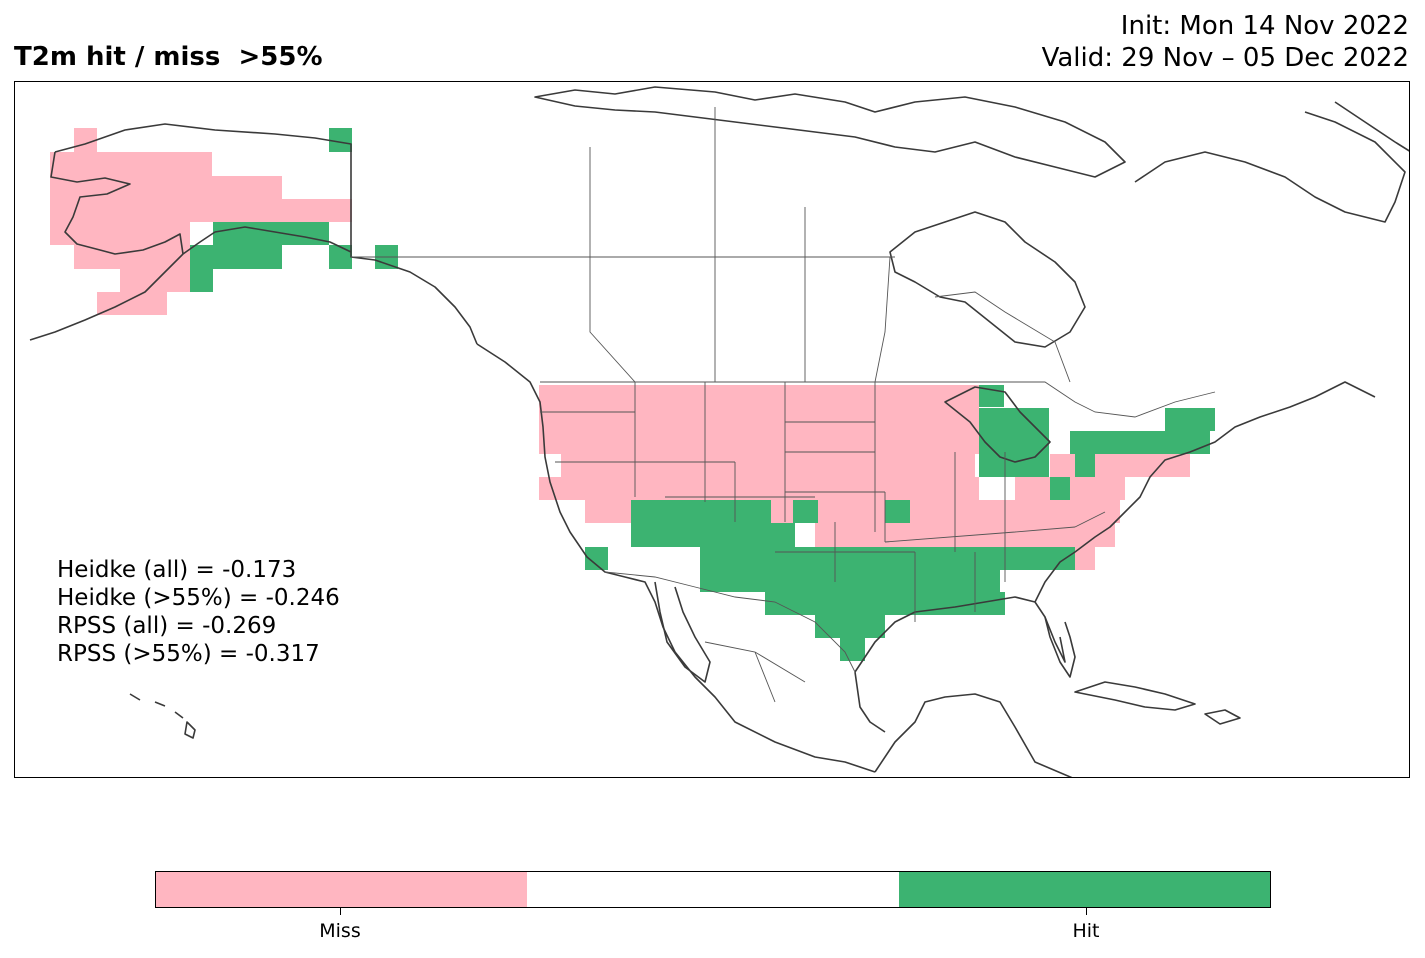 The width and height of the screenshot is (1425, 958). Describe the element at coordinates (177, 570) in the screenshot. I see `heidke-all: Heidke (all) = -0.173` at that location.